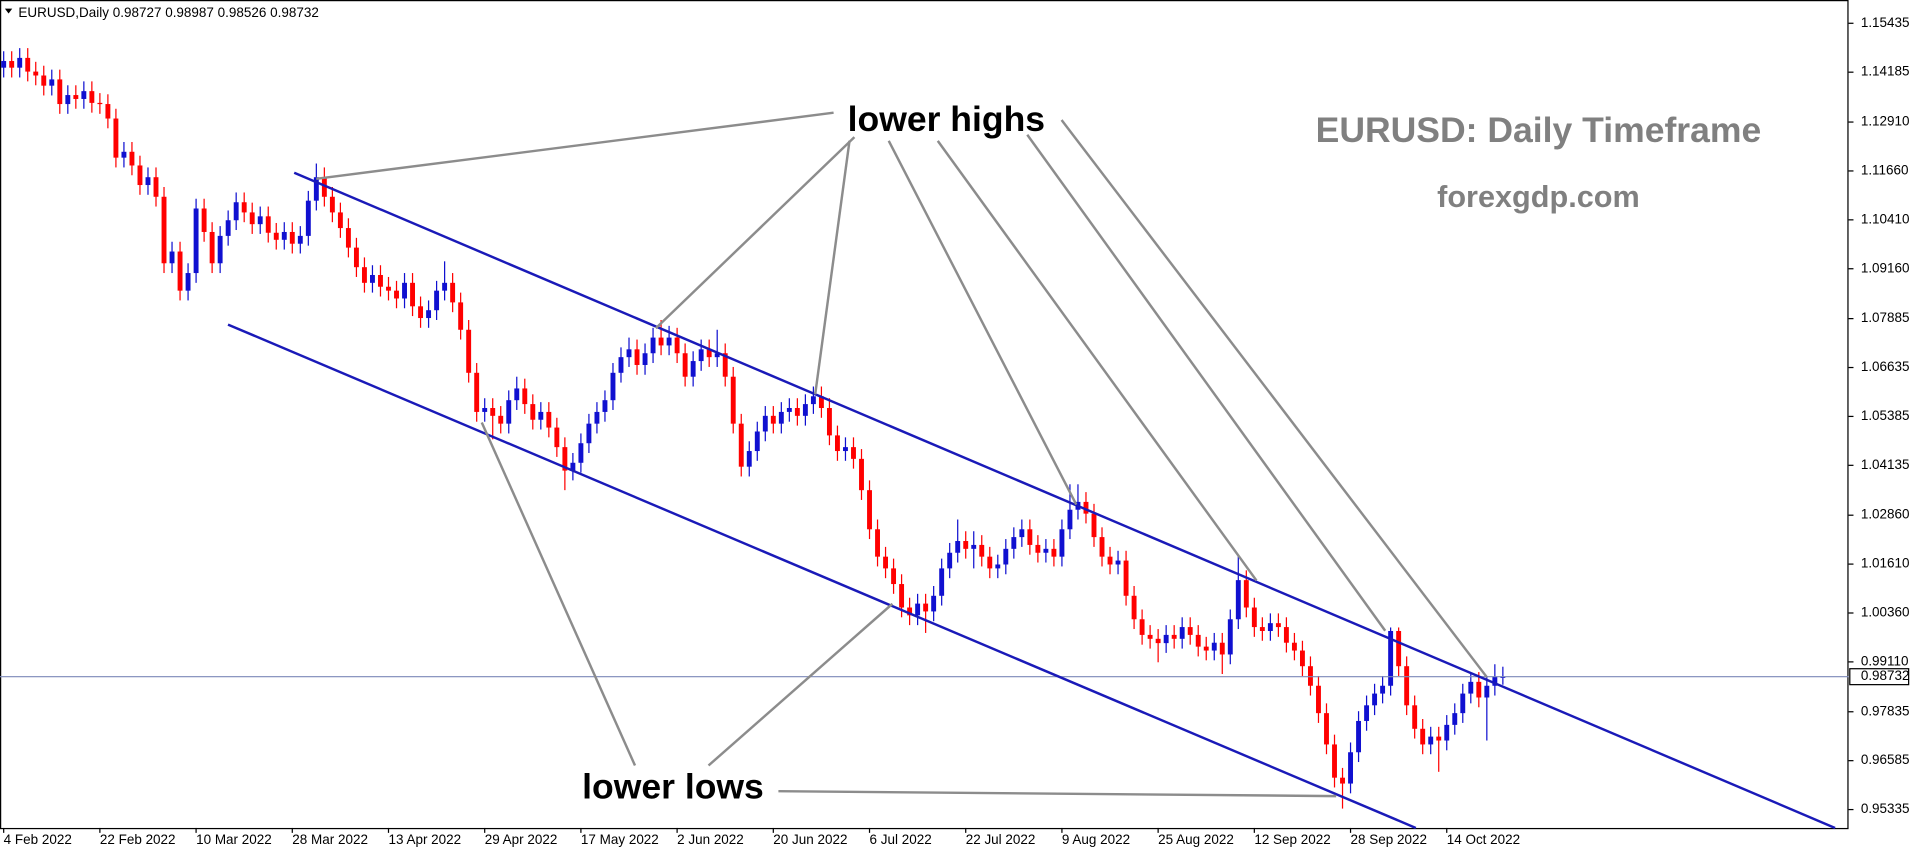 The image size is (1916, 850). What do you see at coordinates (1539, 130) in the screenshot?
I see `chart-title: EURUSD: Daily Timeframe` at bounding box center [1539, 130].